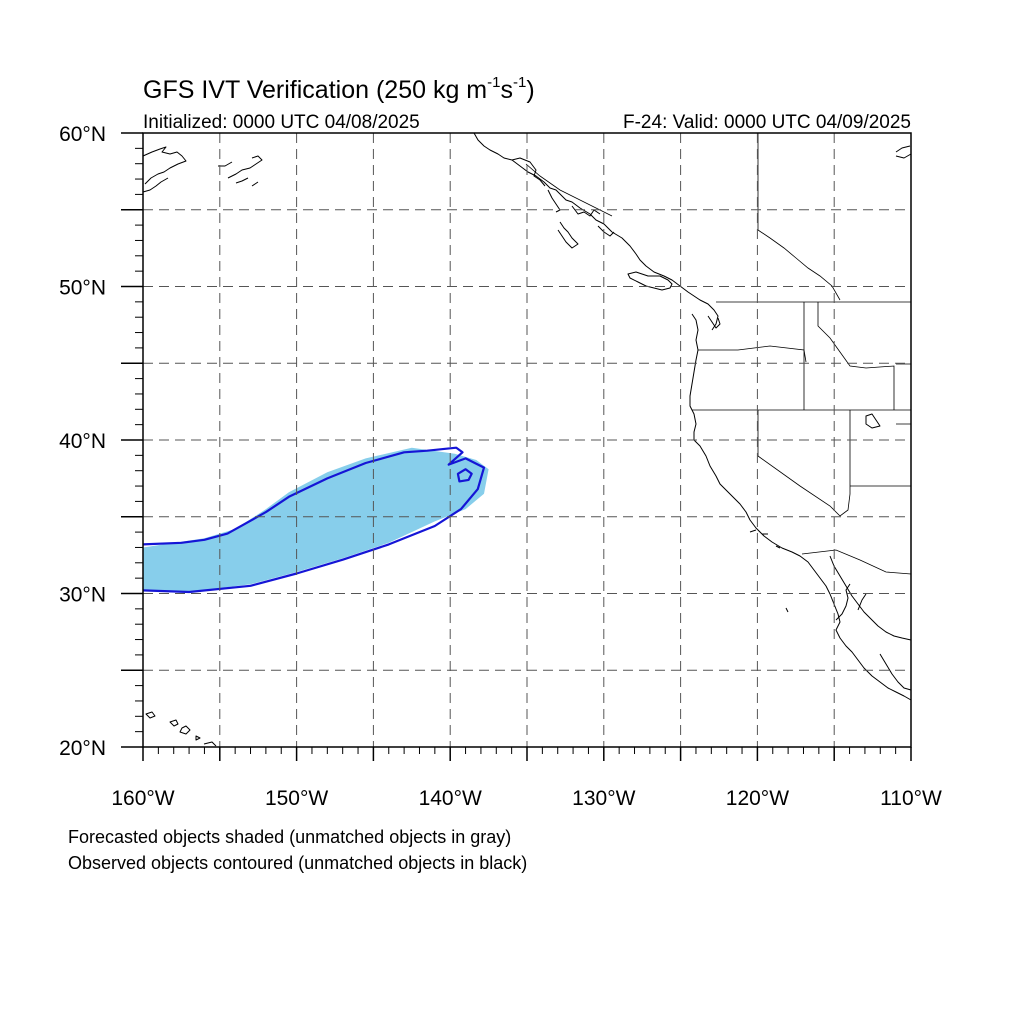 Image resolution: width=1024 pixels, height=1024 pixels. I want to click on title-sup2: -1, so click(519, 82).